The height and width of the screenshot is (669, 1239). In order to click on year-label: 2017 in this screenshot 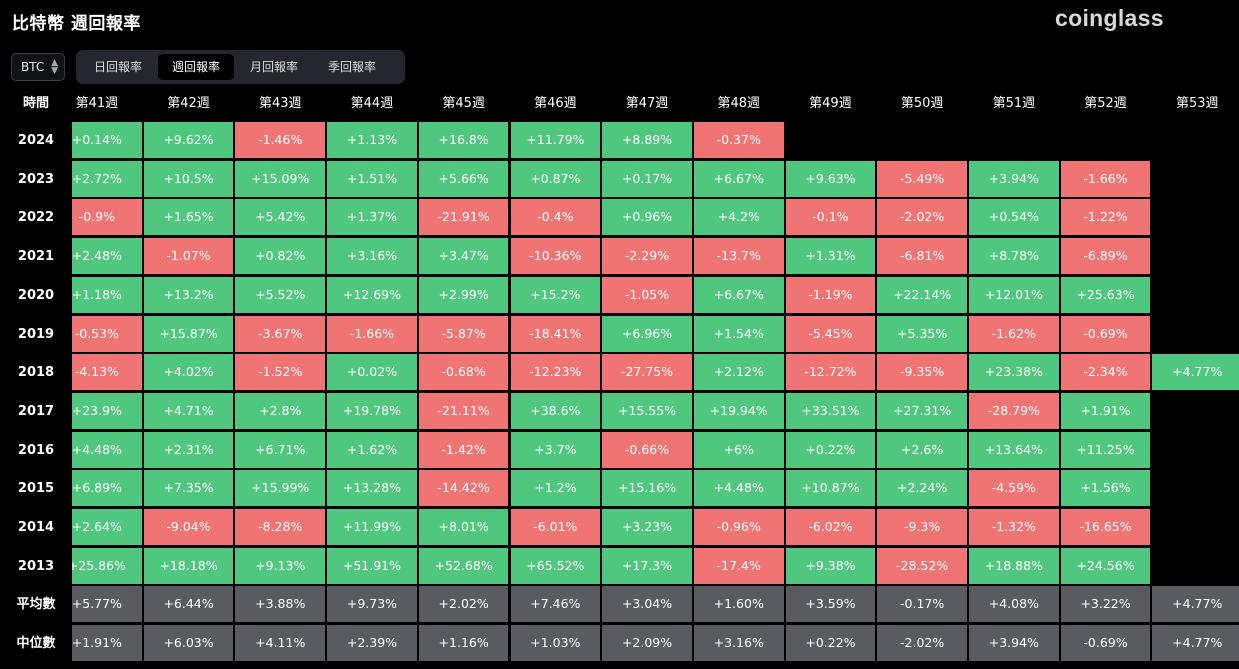, I will do `click(36, 411)`.